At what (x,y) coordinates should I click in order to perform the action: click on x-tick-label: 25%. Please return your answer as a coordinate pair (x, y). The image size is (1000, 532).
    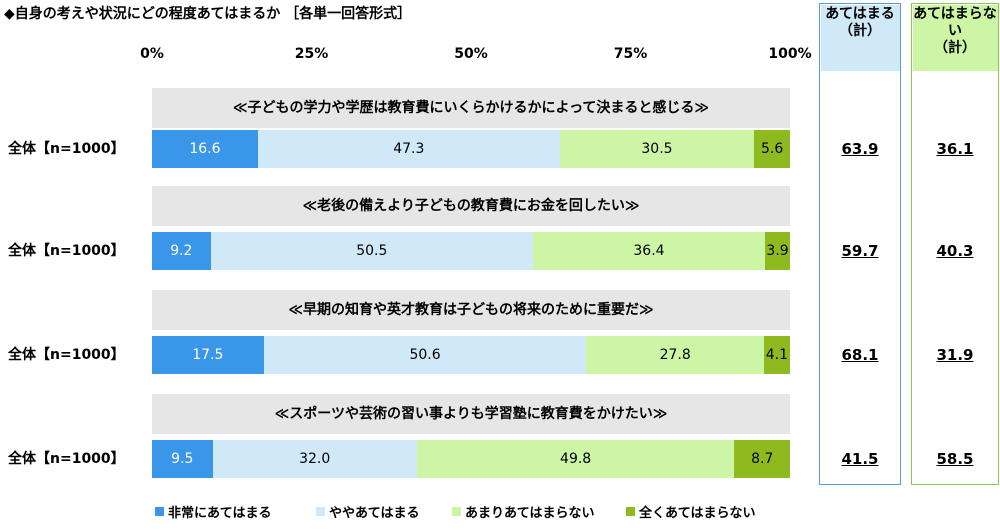
    Looking at the image, I should click on (311, 54).